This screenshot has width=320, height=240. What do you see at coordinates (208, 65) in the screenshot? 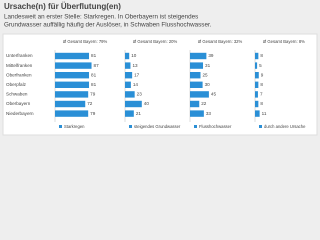
I see `value-label: 31` at bounding box center [208, 65].